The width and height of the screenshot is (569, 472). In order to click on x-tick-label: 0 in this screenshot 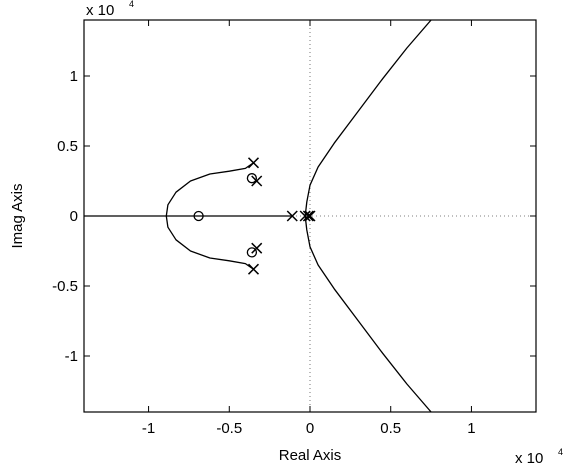, I will do `click(310, 428)`.